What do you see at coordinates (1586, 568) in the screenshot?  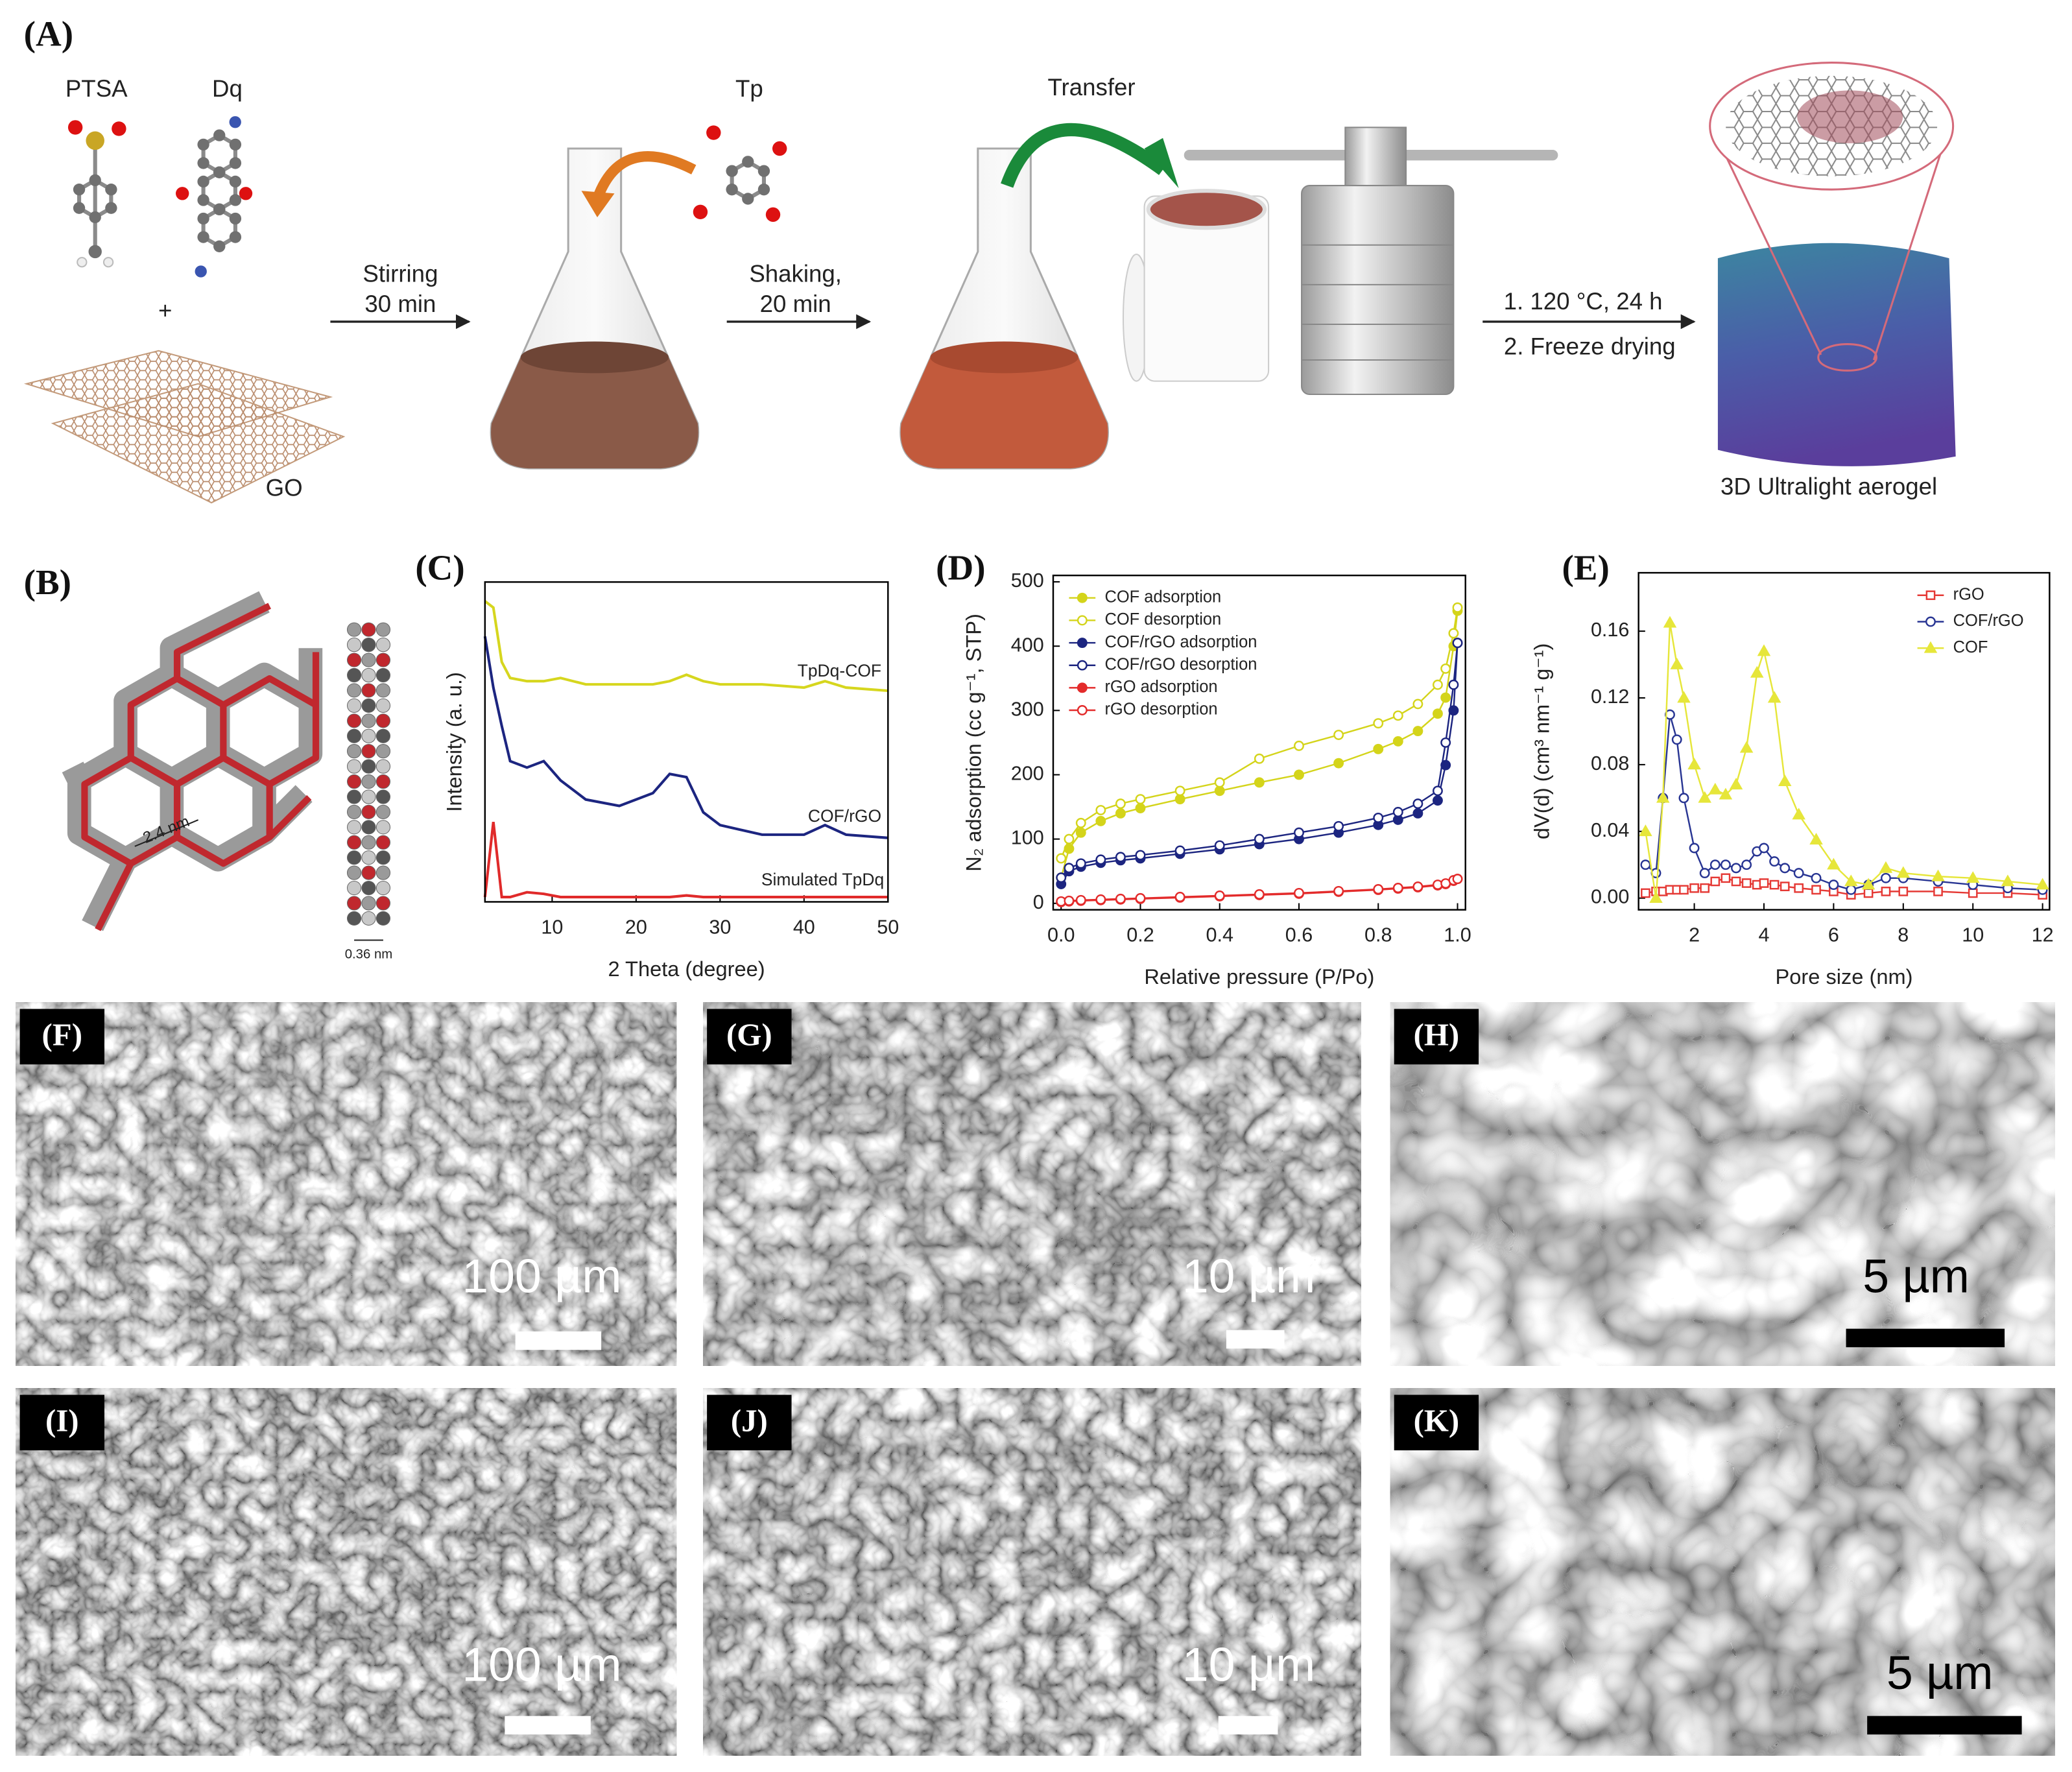 I see `panel-label: (E)` at bounding box center [1586, 568].